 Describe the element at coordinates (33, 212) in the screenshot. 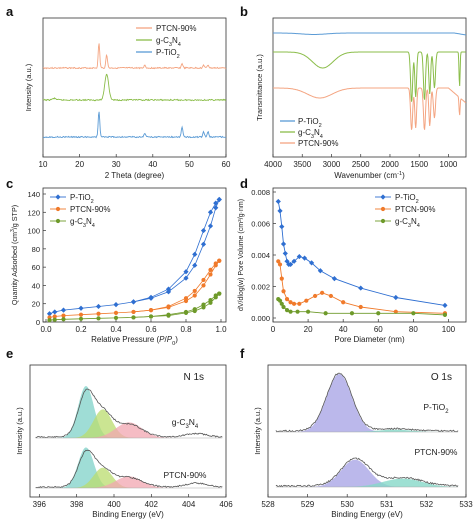

I see `y-tick-label: 120` at that location.